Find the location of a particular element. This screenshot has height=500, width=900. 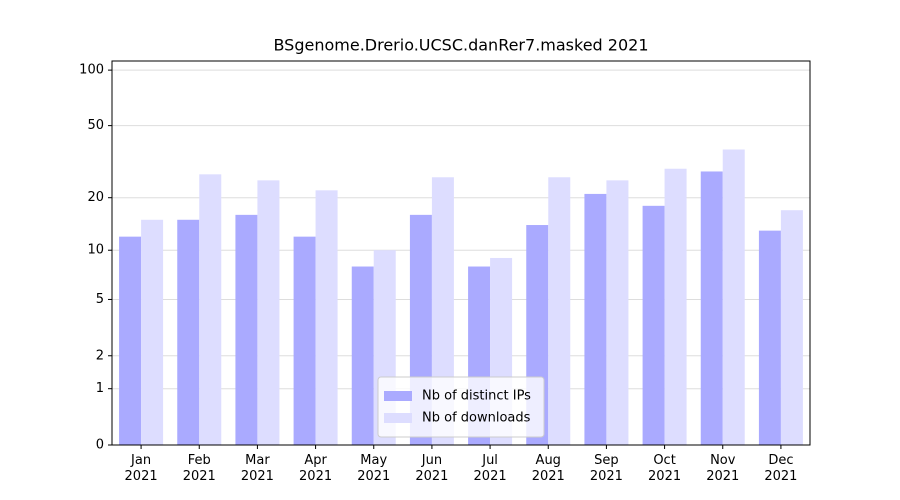

x-tick-label: Apr 2021 is located at coordinates (316, 468).